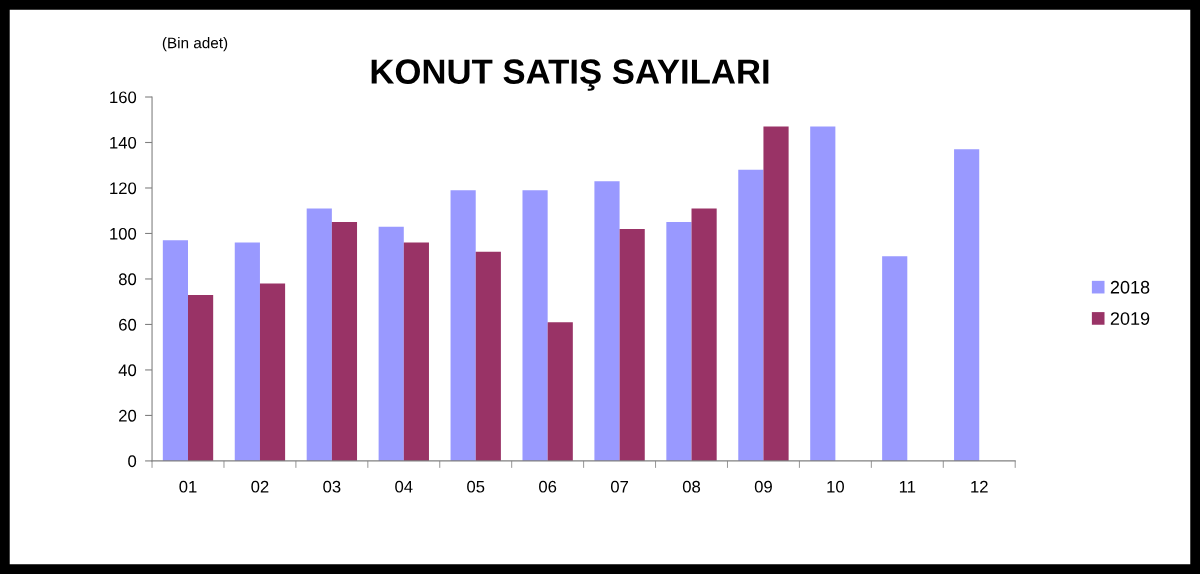 This screenshot has width=1200, height=574. Describe the element at coordinates (763, 486) in the screenshot. I see `x-tick-label: 09` at that location.